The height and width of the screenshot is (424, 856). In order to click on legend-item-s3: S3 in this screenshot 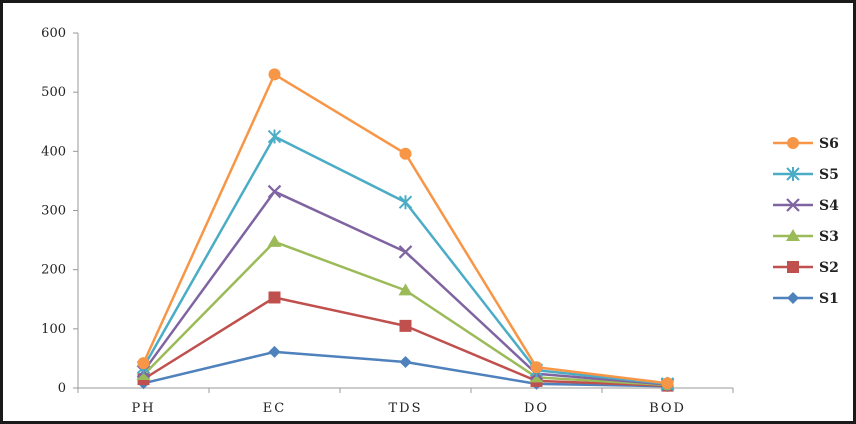, I will do `click(806, 237)`.